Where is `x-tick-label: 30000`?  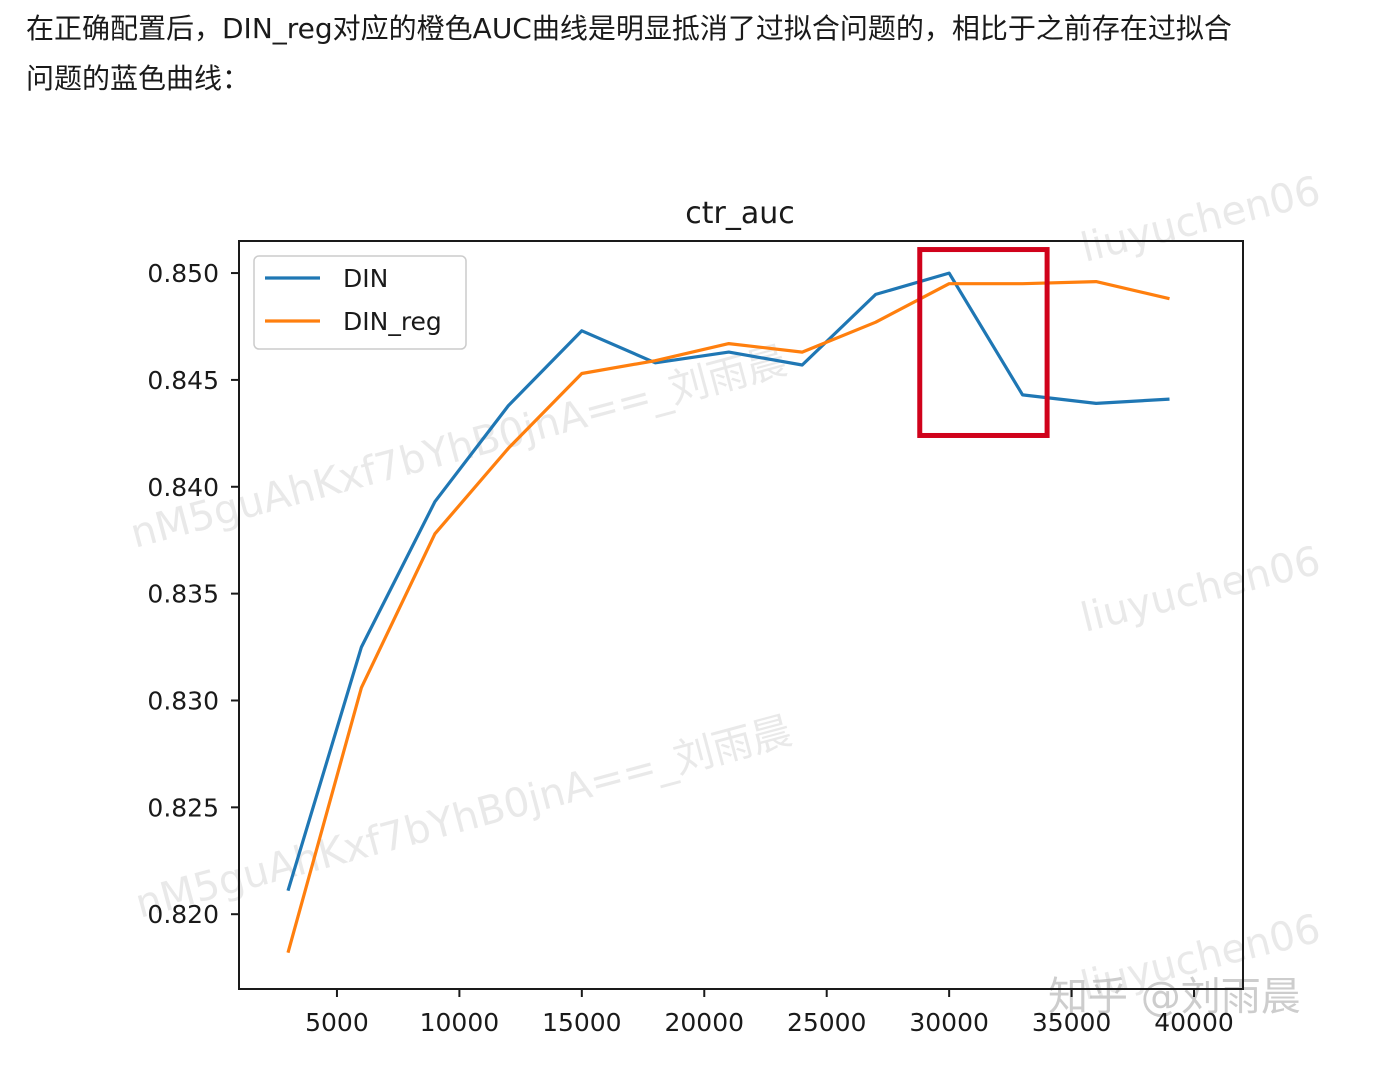
x-tick-label: 30000 is located at coordinates (949, 1022).